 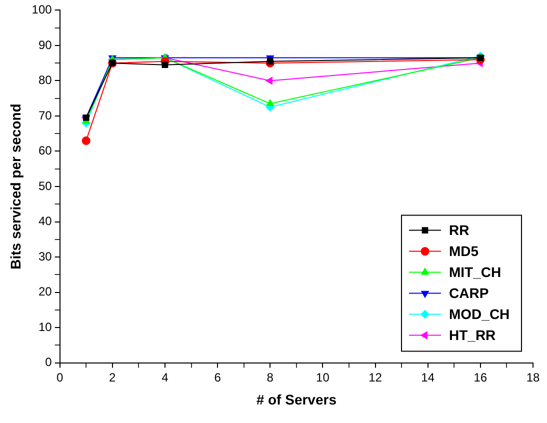 What do you see at coordinates (45, 256) in the screenshot?
I see `y-tick-label: 30` at bounding box center [45, 256].